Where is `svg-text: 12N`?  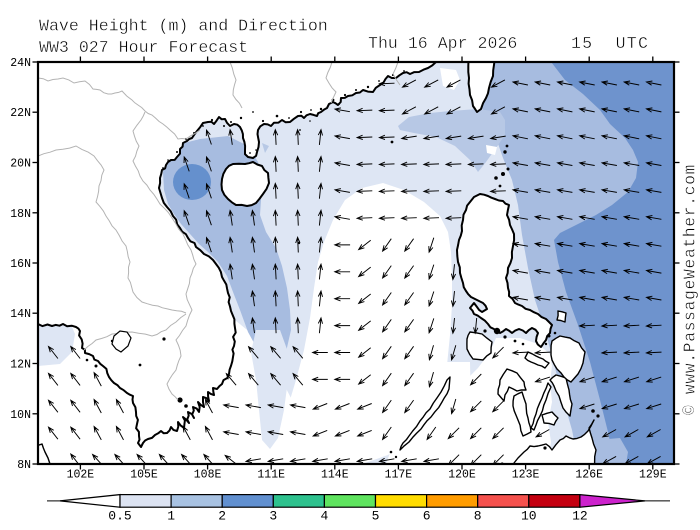 svg-text: 12N is located at coordinates (20, 365).